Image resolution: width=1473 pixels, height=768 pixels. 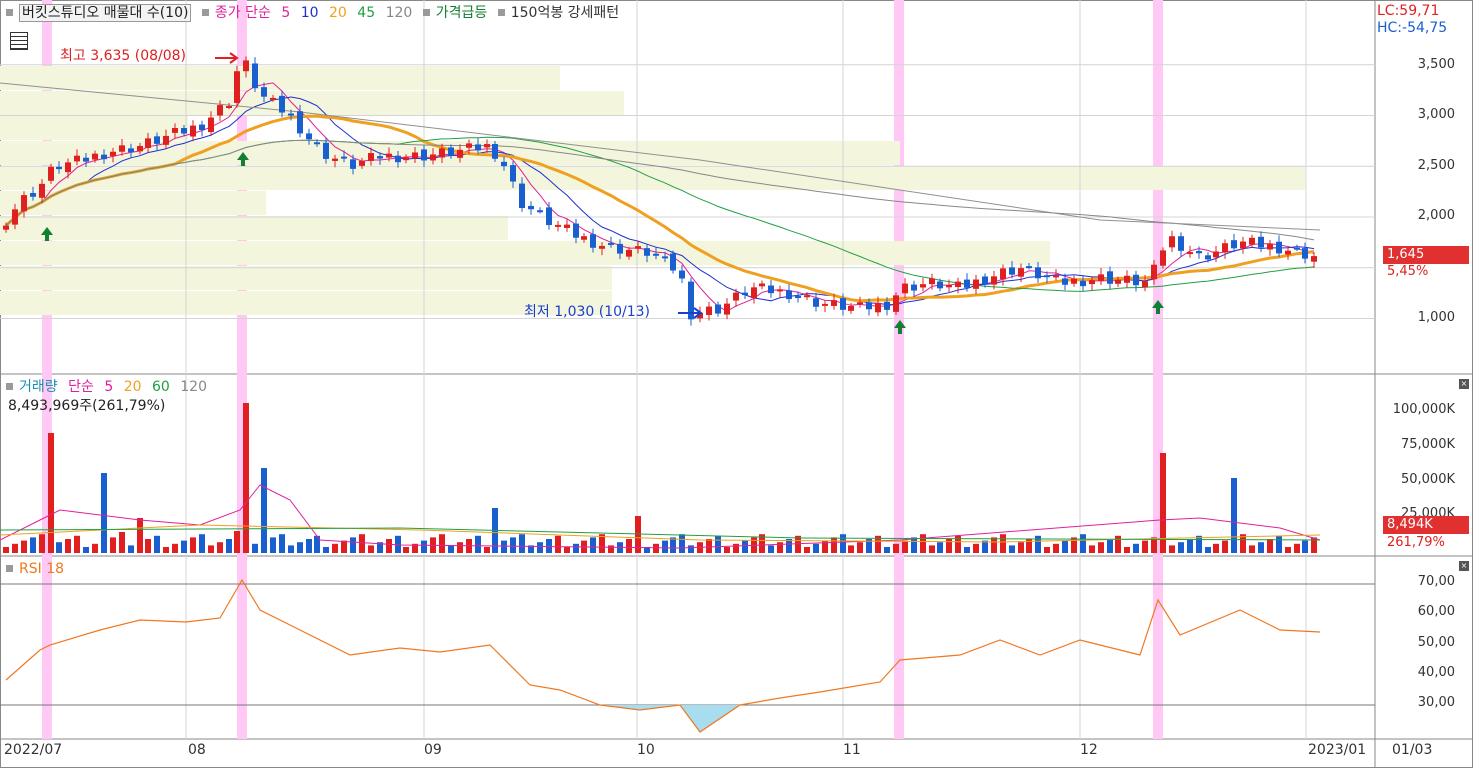 I want to click on volume-axis-75000: 75,000K, so click(x=1427, y=444).